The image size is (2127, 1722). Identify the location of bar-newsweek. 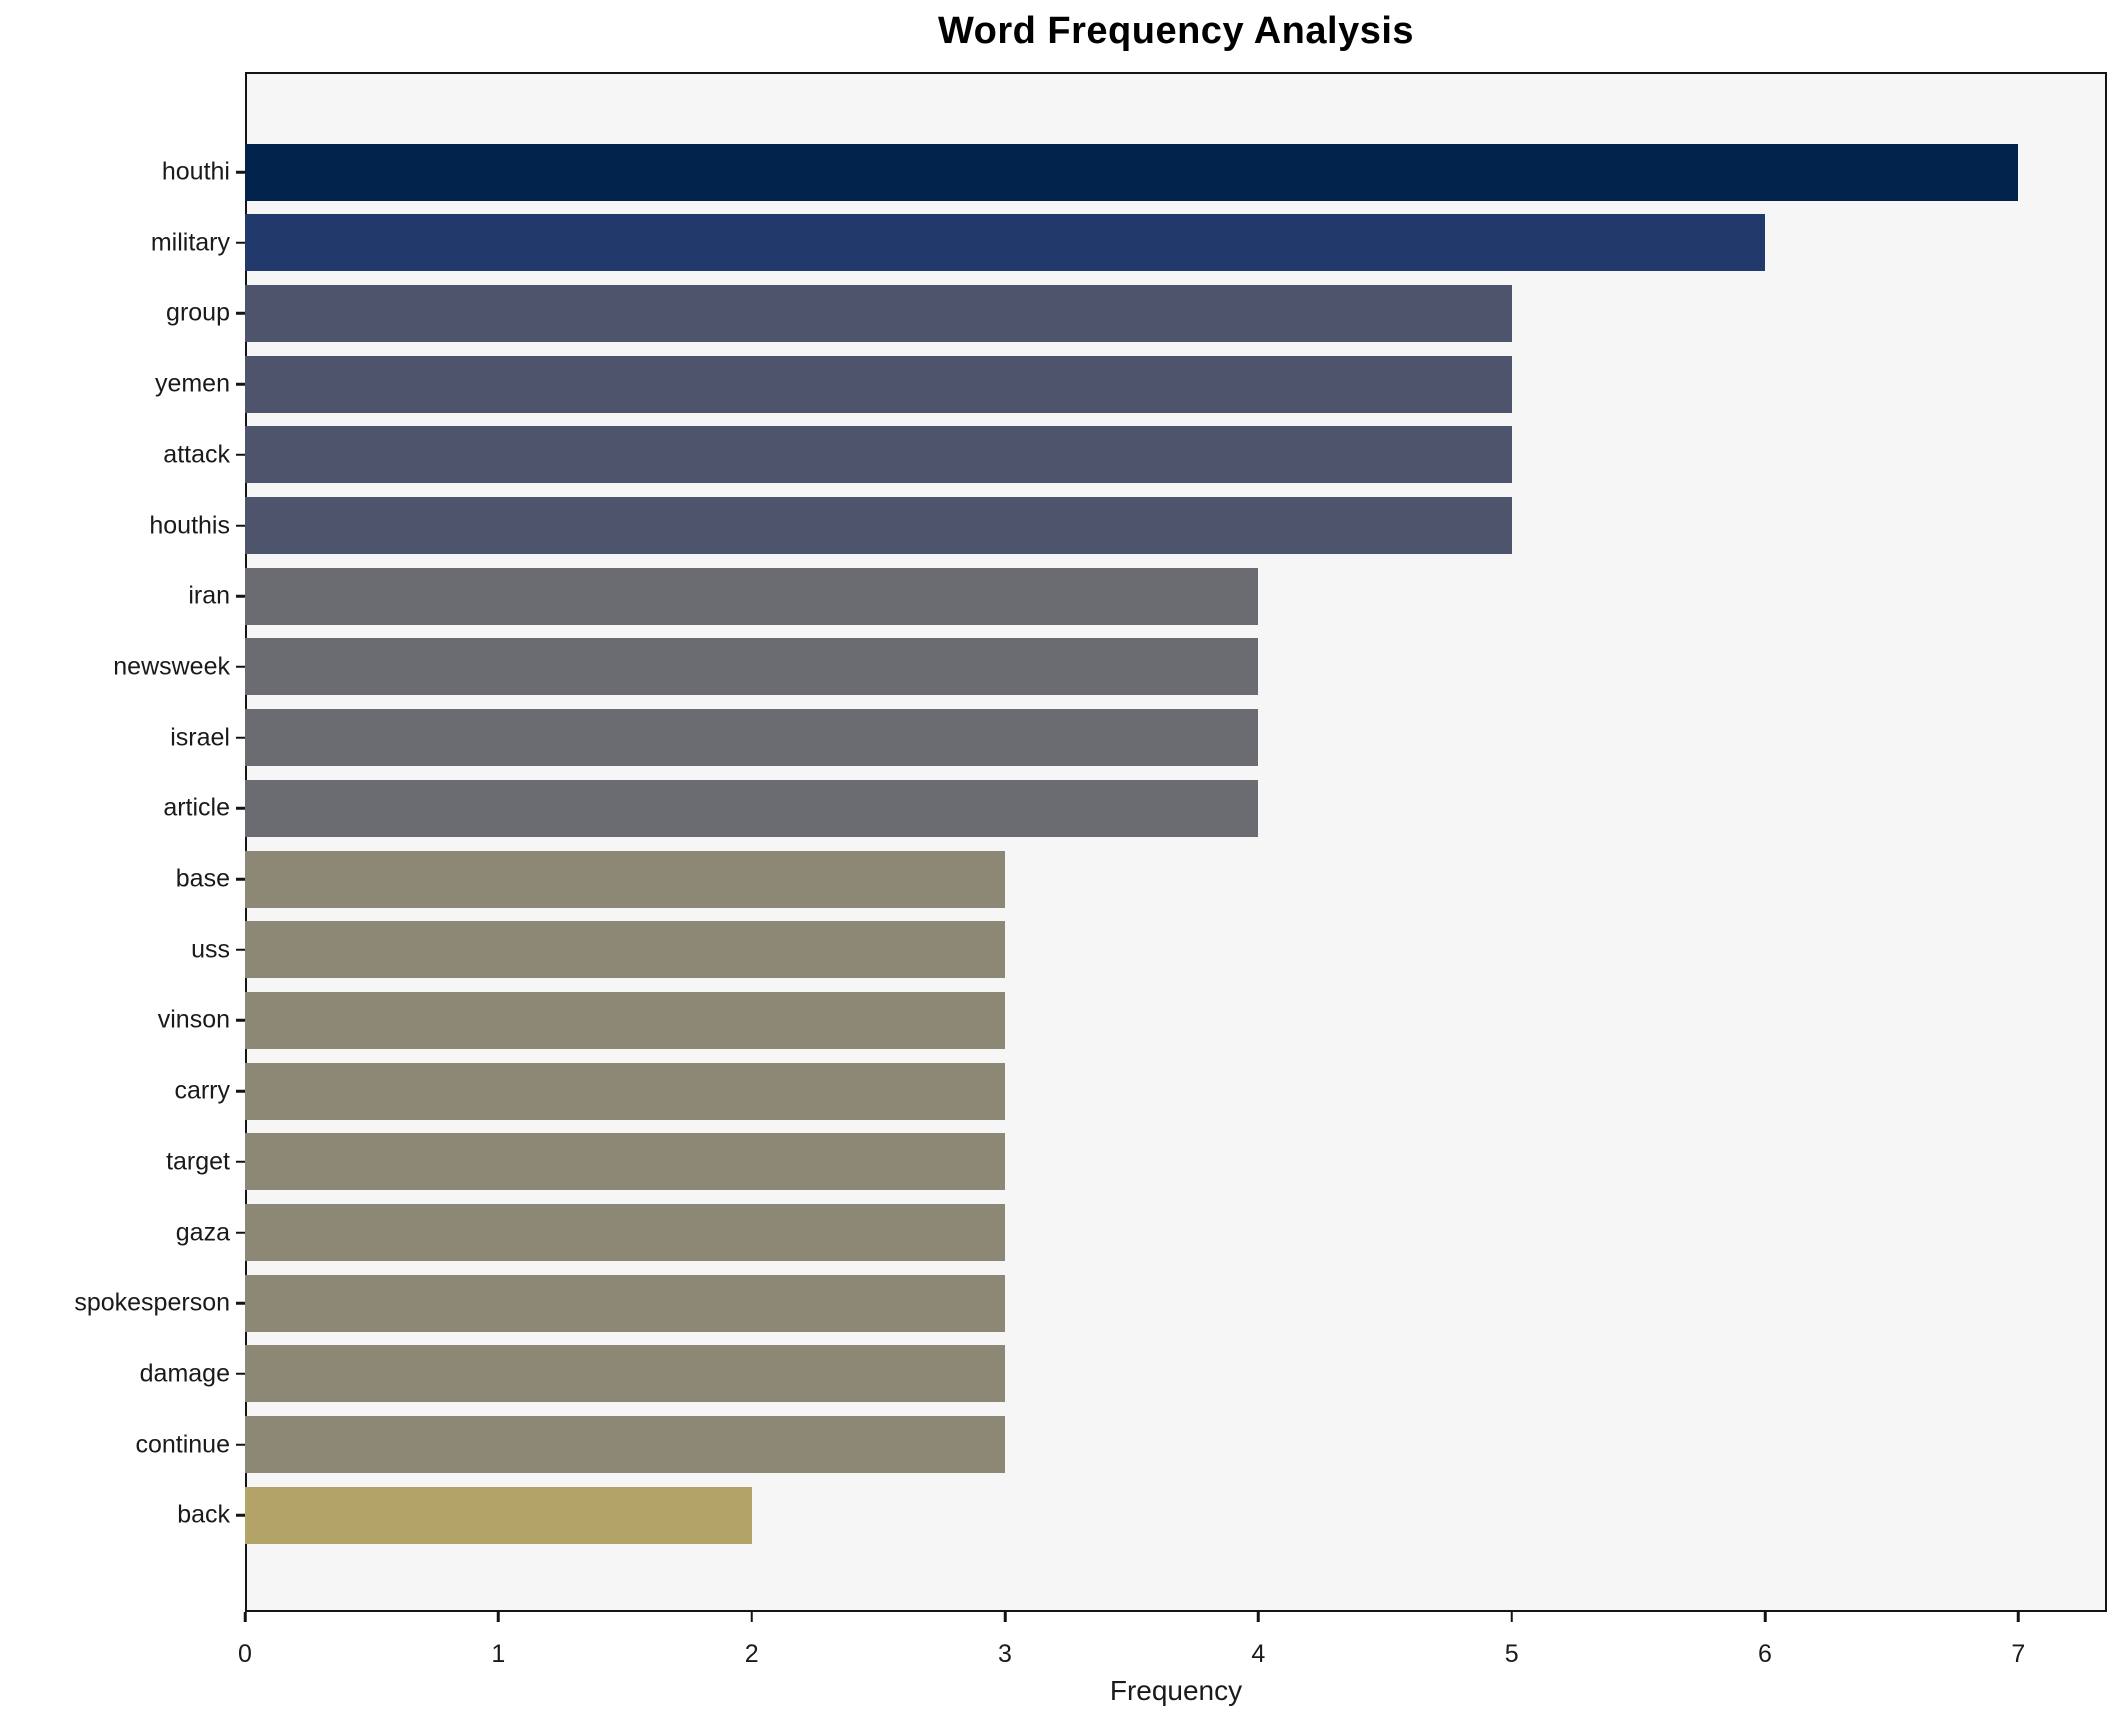
(752, 667).